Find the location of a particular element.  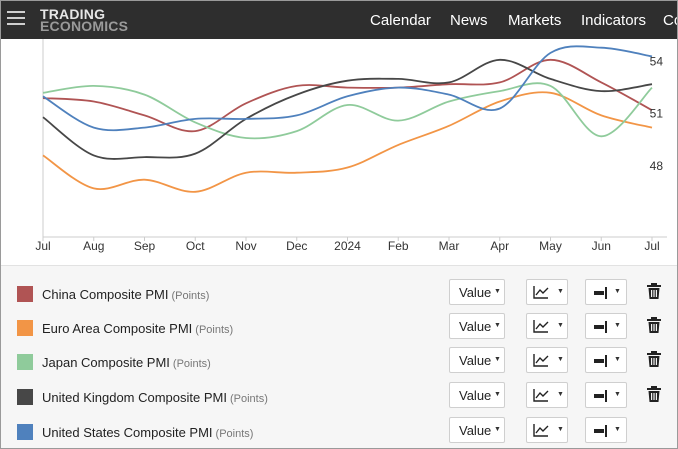

nav-markets: Markets is located at coordinates (535, 20).